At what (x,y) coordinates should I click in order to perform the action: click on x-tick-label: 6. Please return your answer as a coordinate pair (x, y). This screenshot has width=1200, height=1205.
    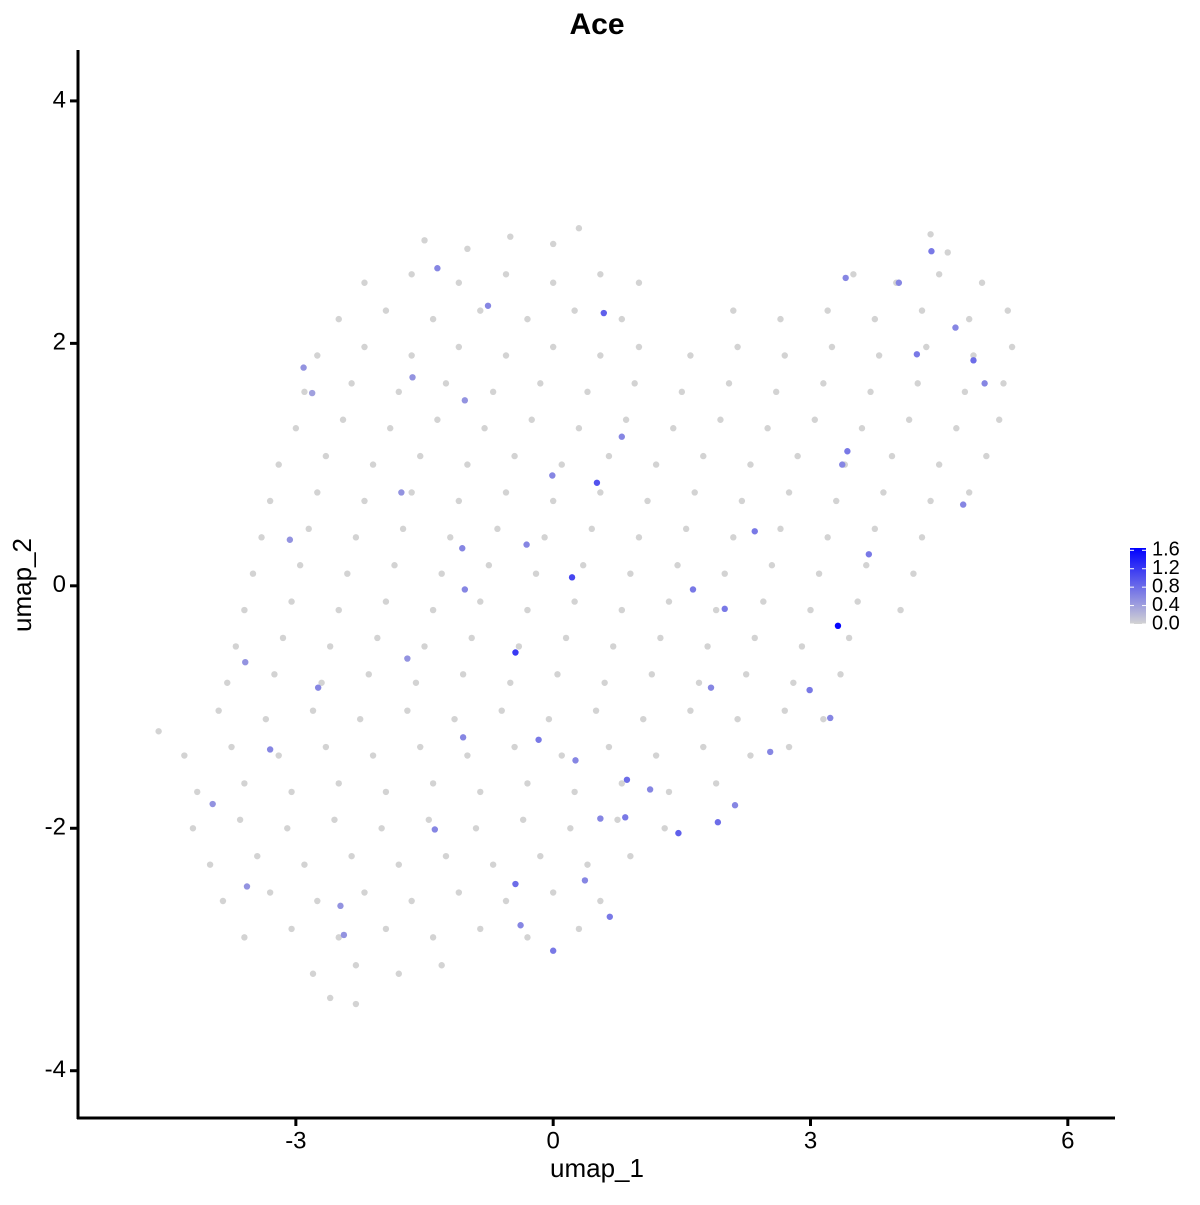
    Looking at the image, I should click on (1067, 1140).